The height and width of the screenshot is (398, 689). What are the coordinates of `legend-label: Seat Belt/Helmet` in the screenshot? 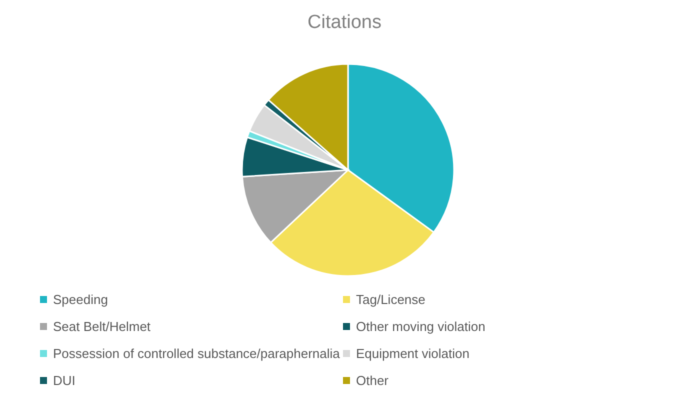 It's located at (102, 326).